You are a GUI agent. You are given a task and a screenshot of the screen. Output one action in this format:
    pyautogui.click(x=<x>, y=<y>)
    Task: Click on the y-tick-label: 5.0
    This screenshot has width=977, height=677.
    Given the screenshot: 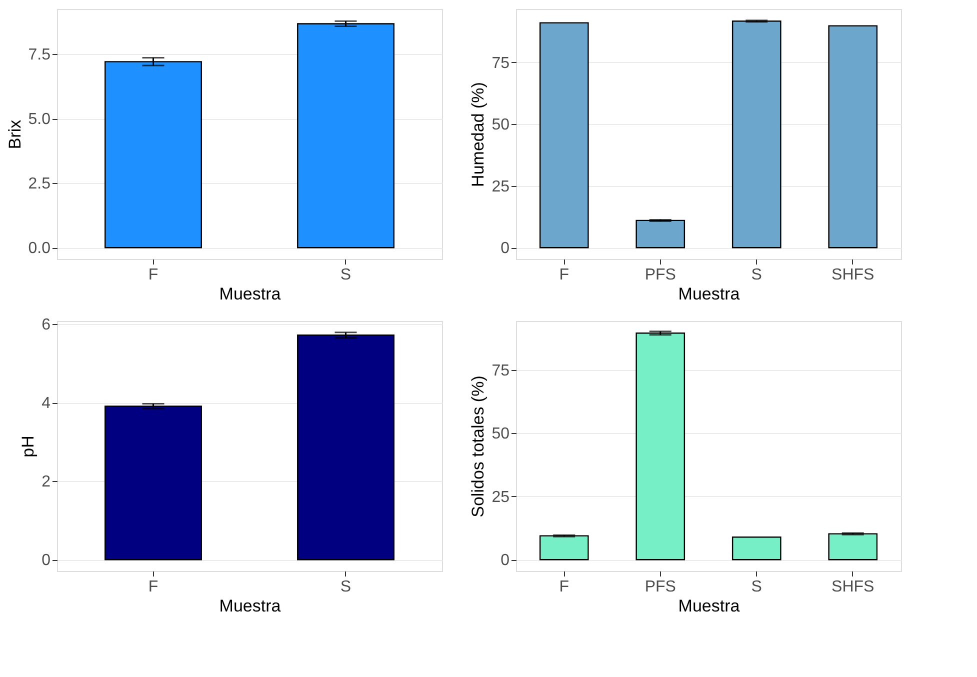 What is the action you would take?
    pyautogui.click(x=39, y=119)
    